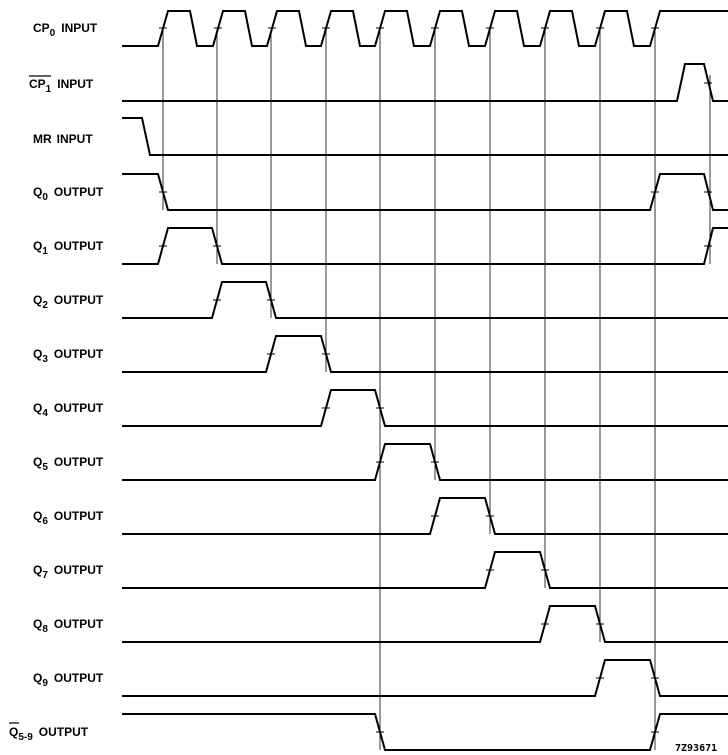 The image size is (728, 755). Describe the element at coordinates (425, 462) in the screenshot. I see `wave-q5` at that location.